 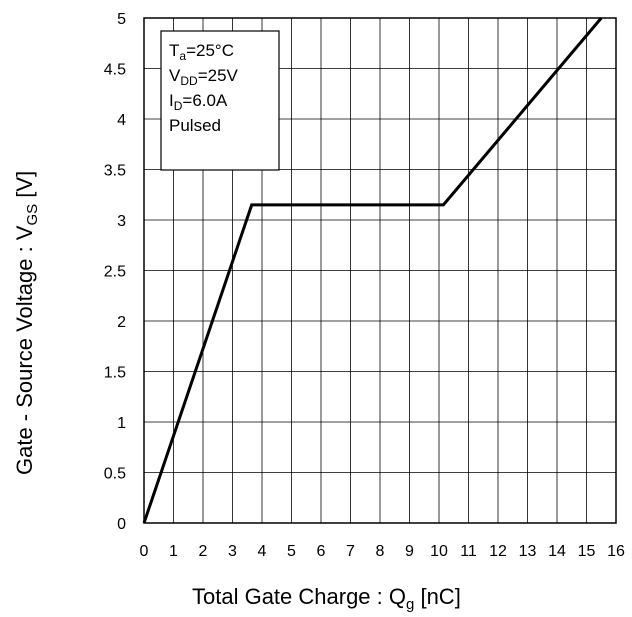 I want to click on y-tick-label-6: 3, so click(x=121, y=221).